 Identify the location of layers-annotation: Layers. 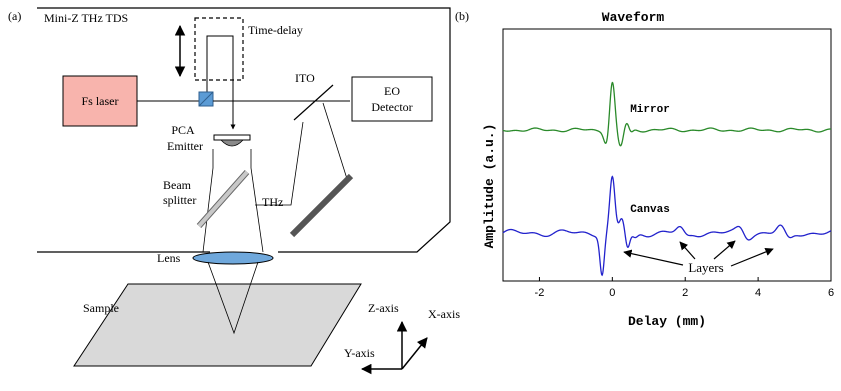
(705, 267).